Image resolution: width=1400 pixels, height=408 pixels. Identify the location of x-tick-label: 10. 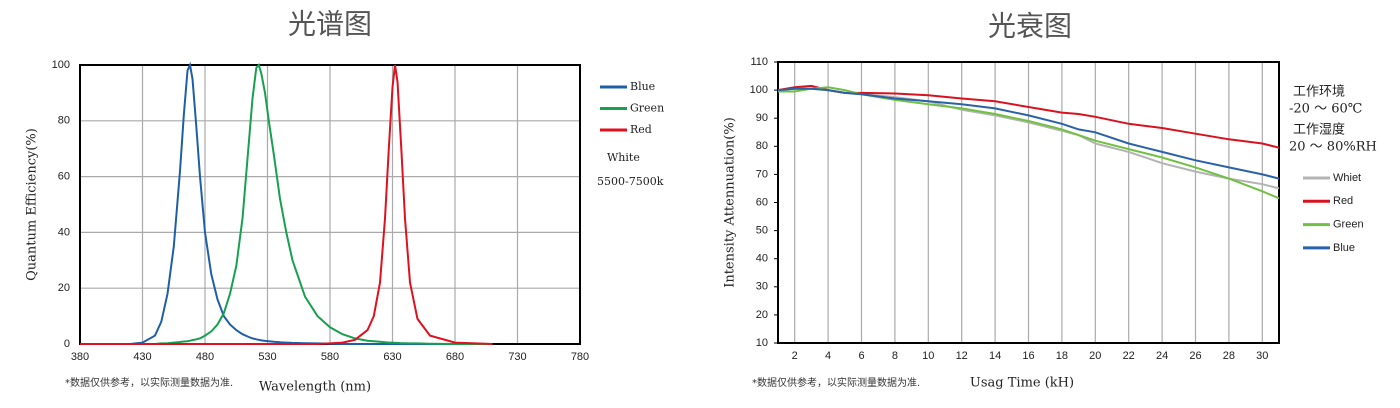
(928, 356).